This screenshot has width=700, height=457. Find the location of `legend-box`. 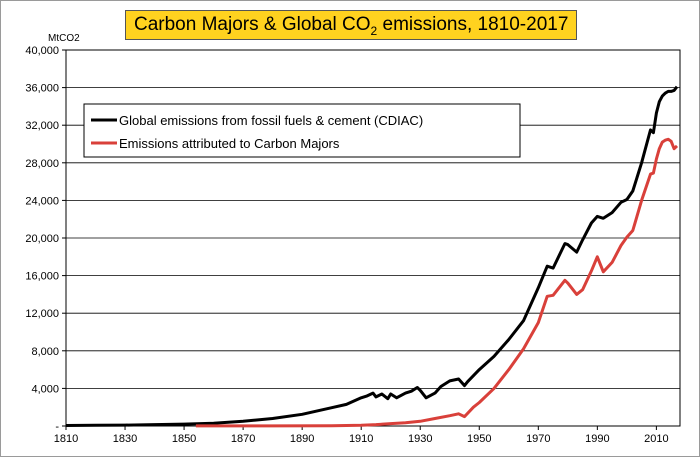

legend-box is located at coordinates (302, 130).